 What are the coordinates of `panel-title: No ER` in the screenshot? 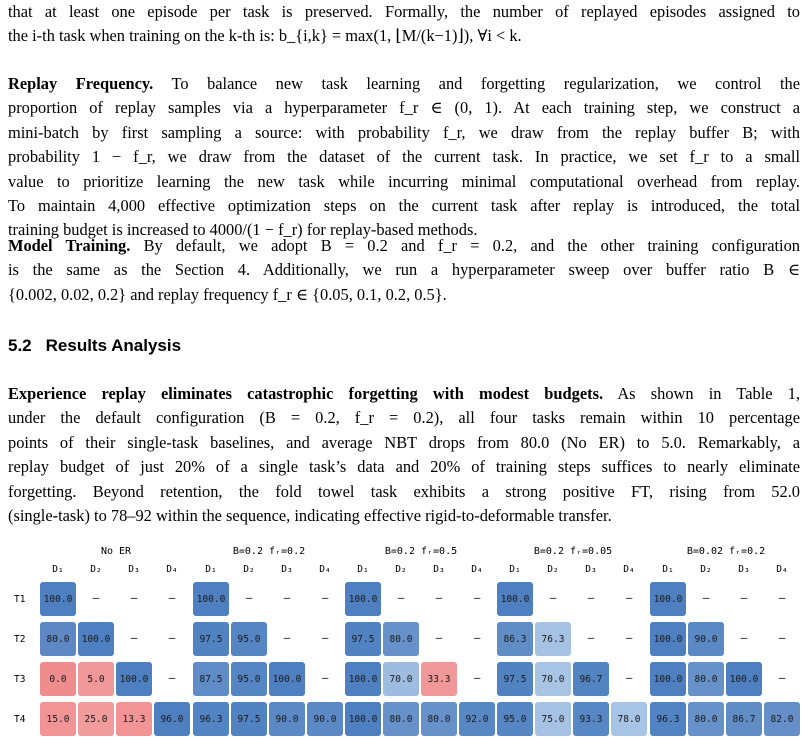 It's located at (116, 551).